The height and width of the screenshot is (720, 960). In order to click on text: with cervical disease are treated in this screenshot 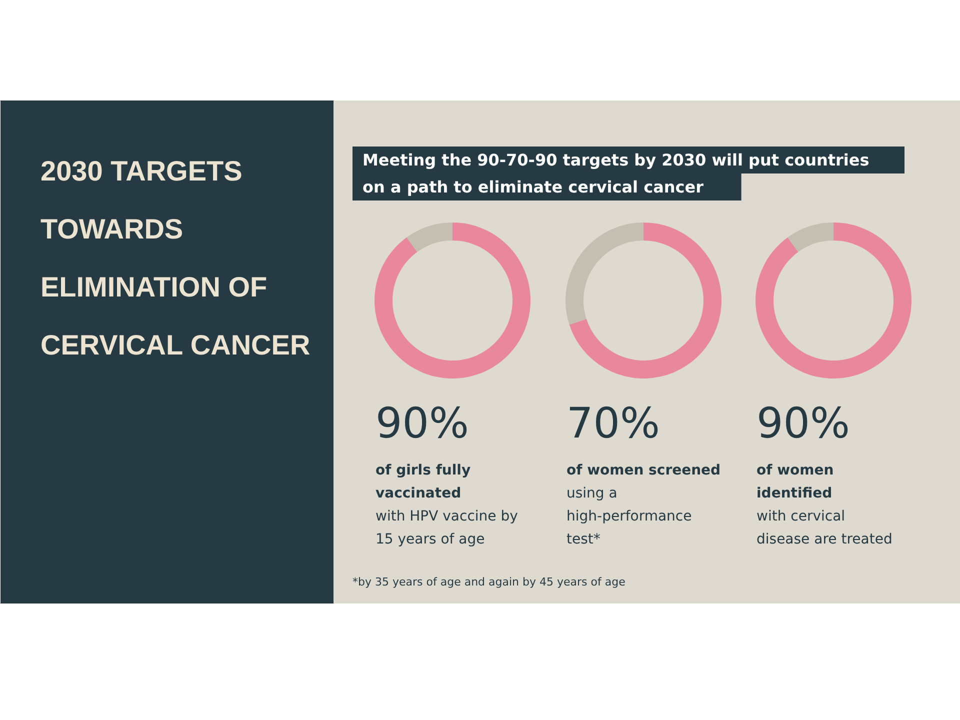, I will do `click(824, 528)`.